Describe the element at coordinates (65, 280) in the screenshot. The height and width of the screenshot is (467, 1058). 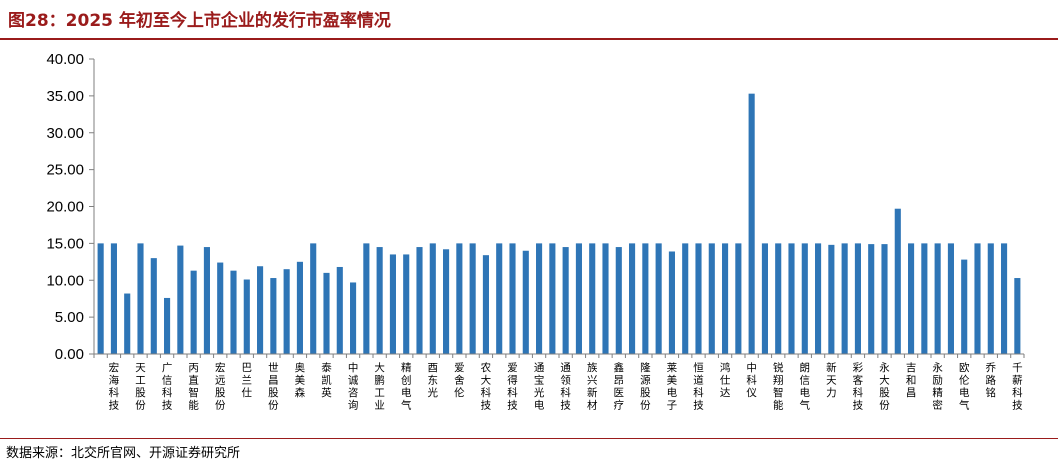
I see `y-tick-label: 10.00` at that location.